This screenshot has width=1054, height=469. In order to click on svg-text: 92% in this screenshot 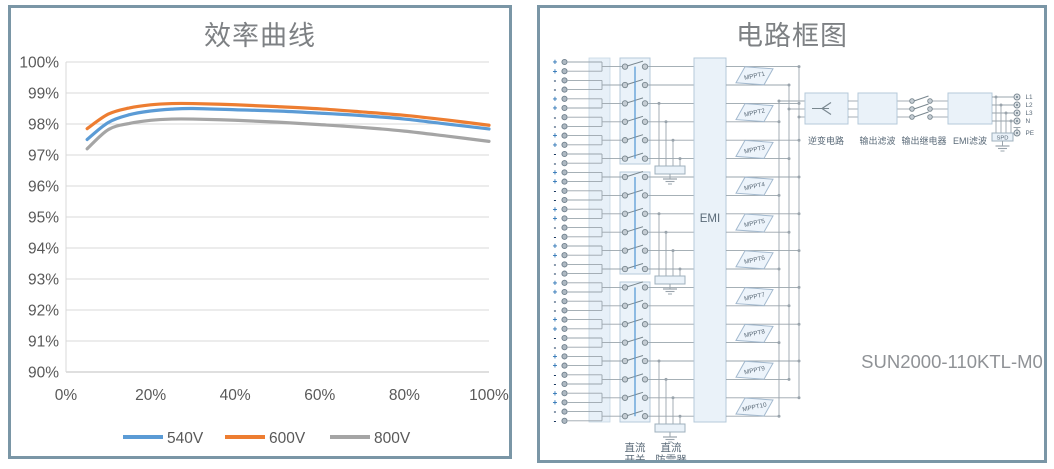, I will do `click(43, 311)`.